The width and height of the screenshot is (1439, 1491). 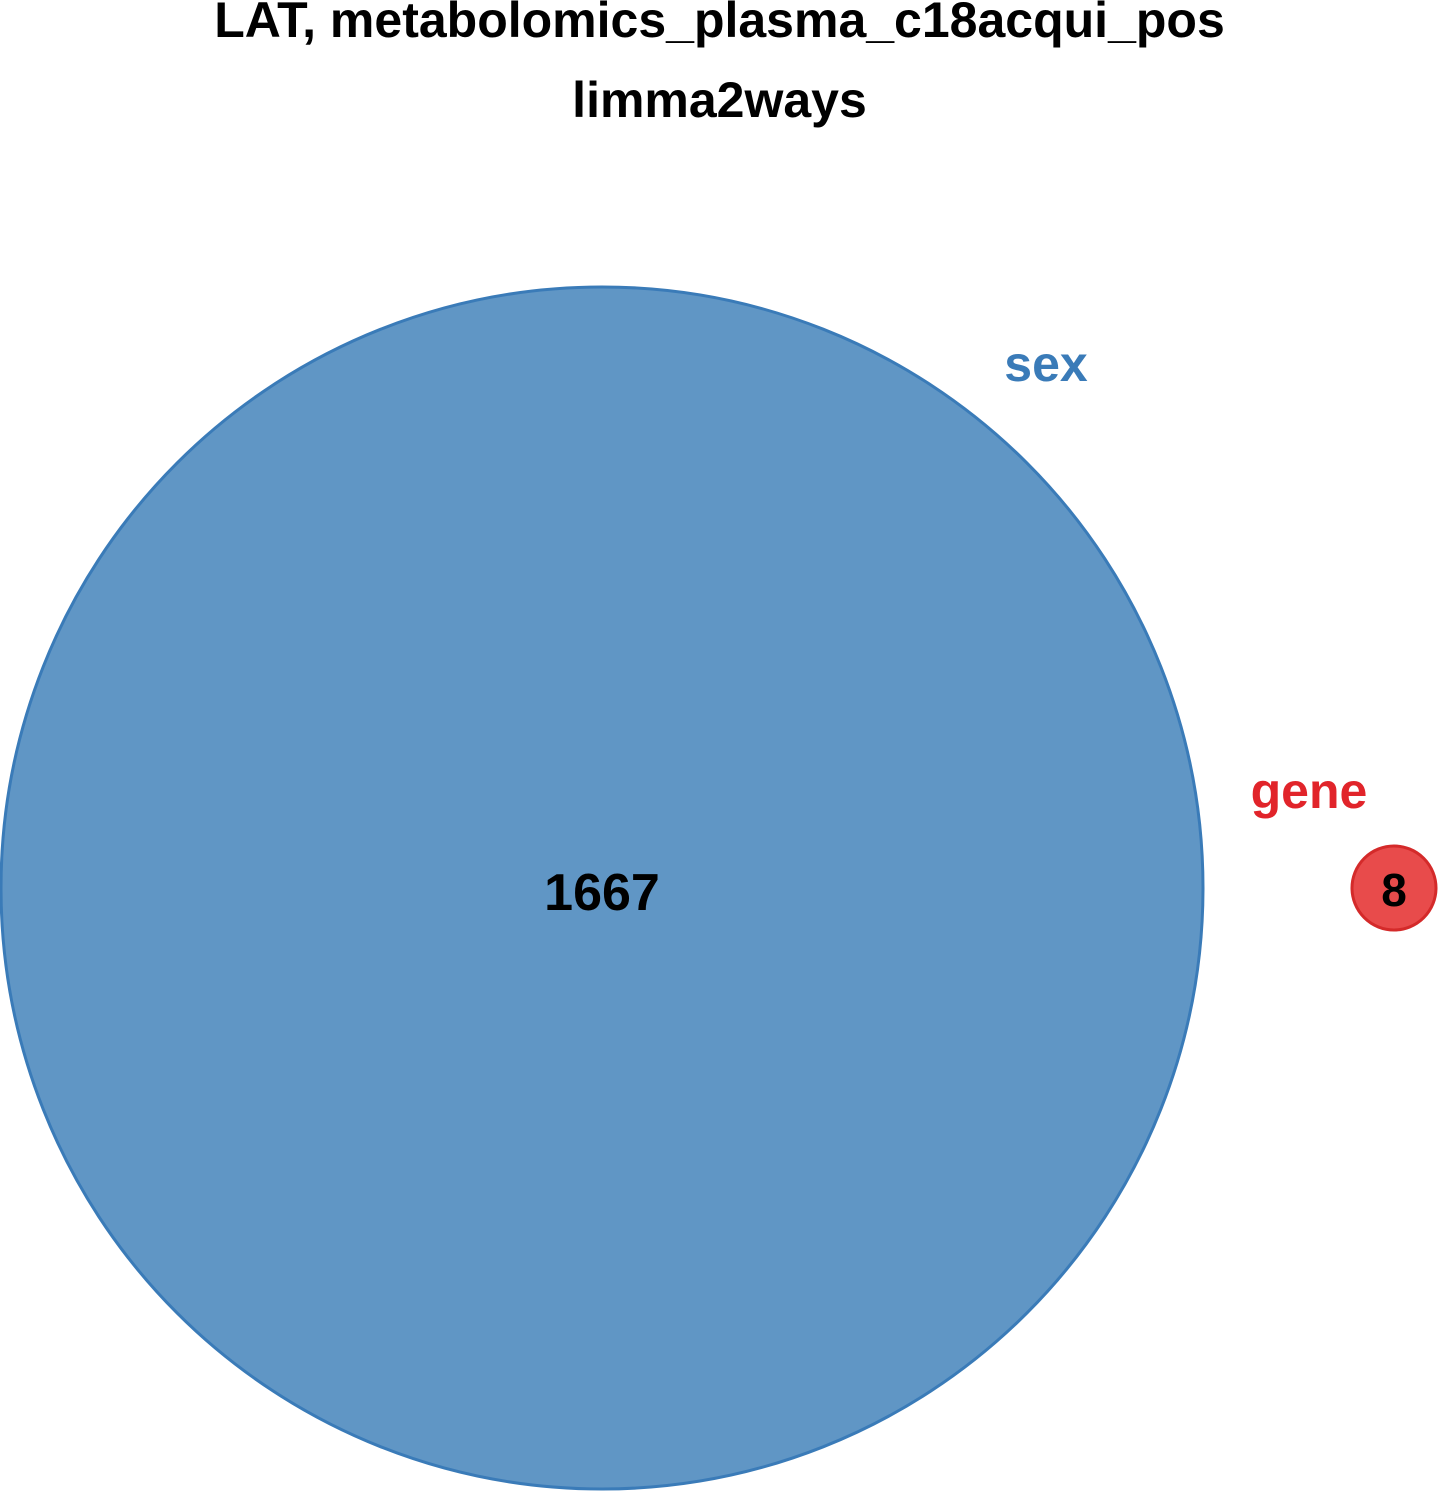 What do you see at coordinates (719, 24) in the screenshot?
I see `chart-title-line-1: LAT, metabolomics_plasma_c18acqui_pos` at bounding box center [719, 24].